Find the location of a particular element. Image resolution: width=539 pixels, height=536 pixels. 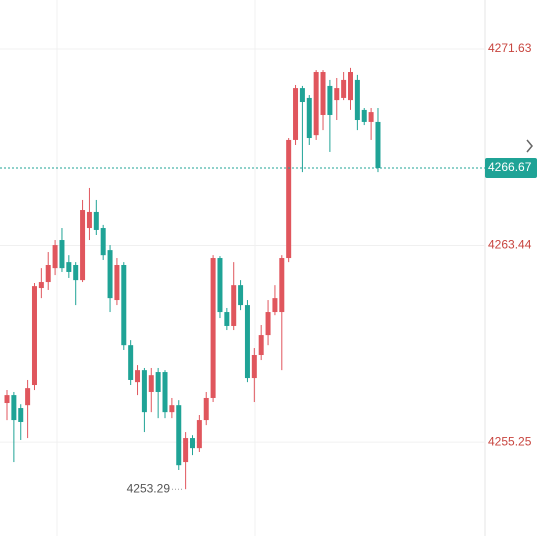

current-price-tag is located at coordinates (511, 168).